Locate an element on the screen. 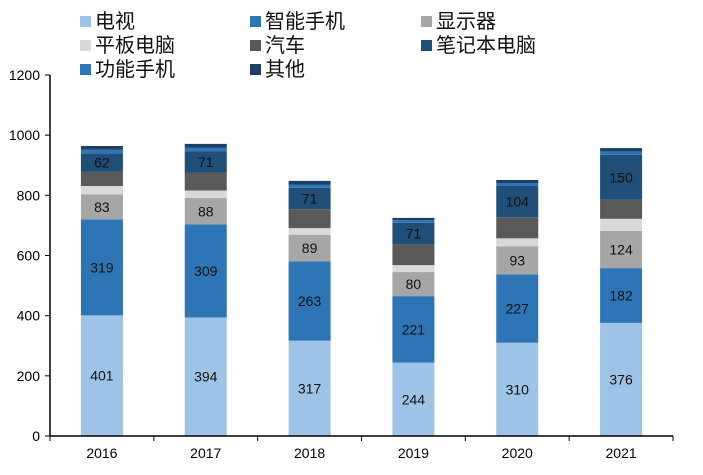 Image resolution: width=703 pixels, height=475 pixels. legend-item-feature-phone: 功能手机 is located at coordinates (127, 69).